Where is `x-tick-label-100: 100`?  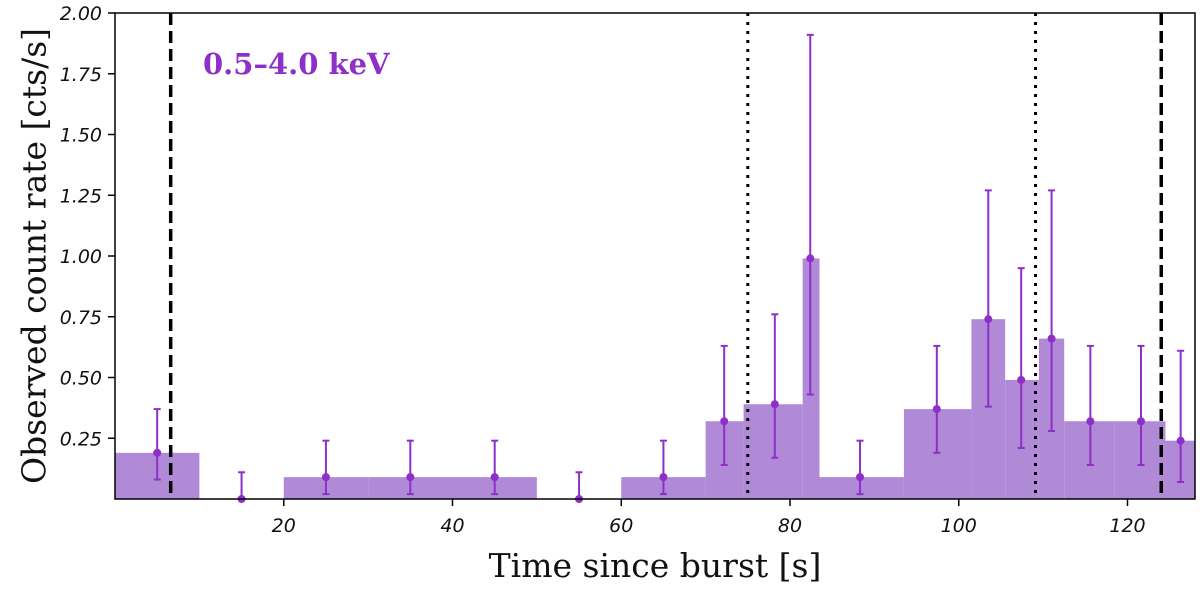
x-tick-label-100: 100 is located at coordinates (959, 526).